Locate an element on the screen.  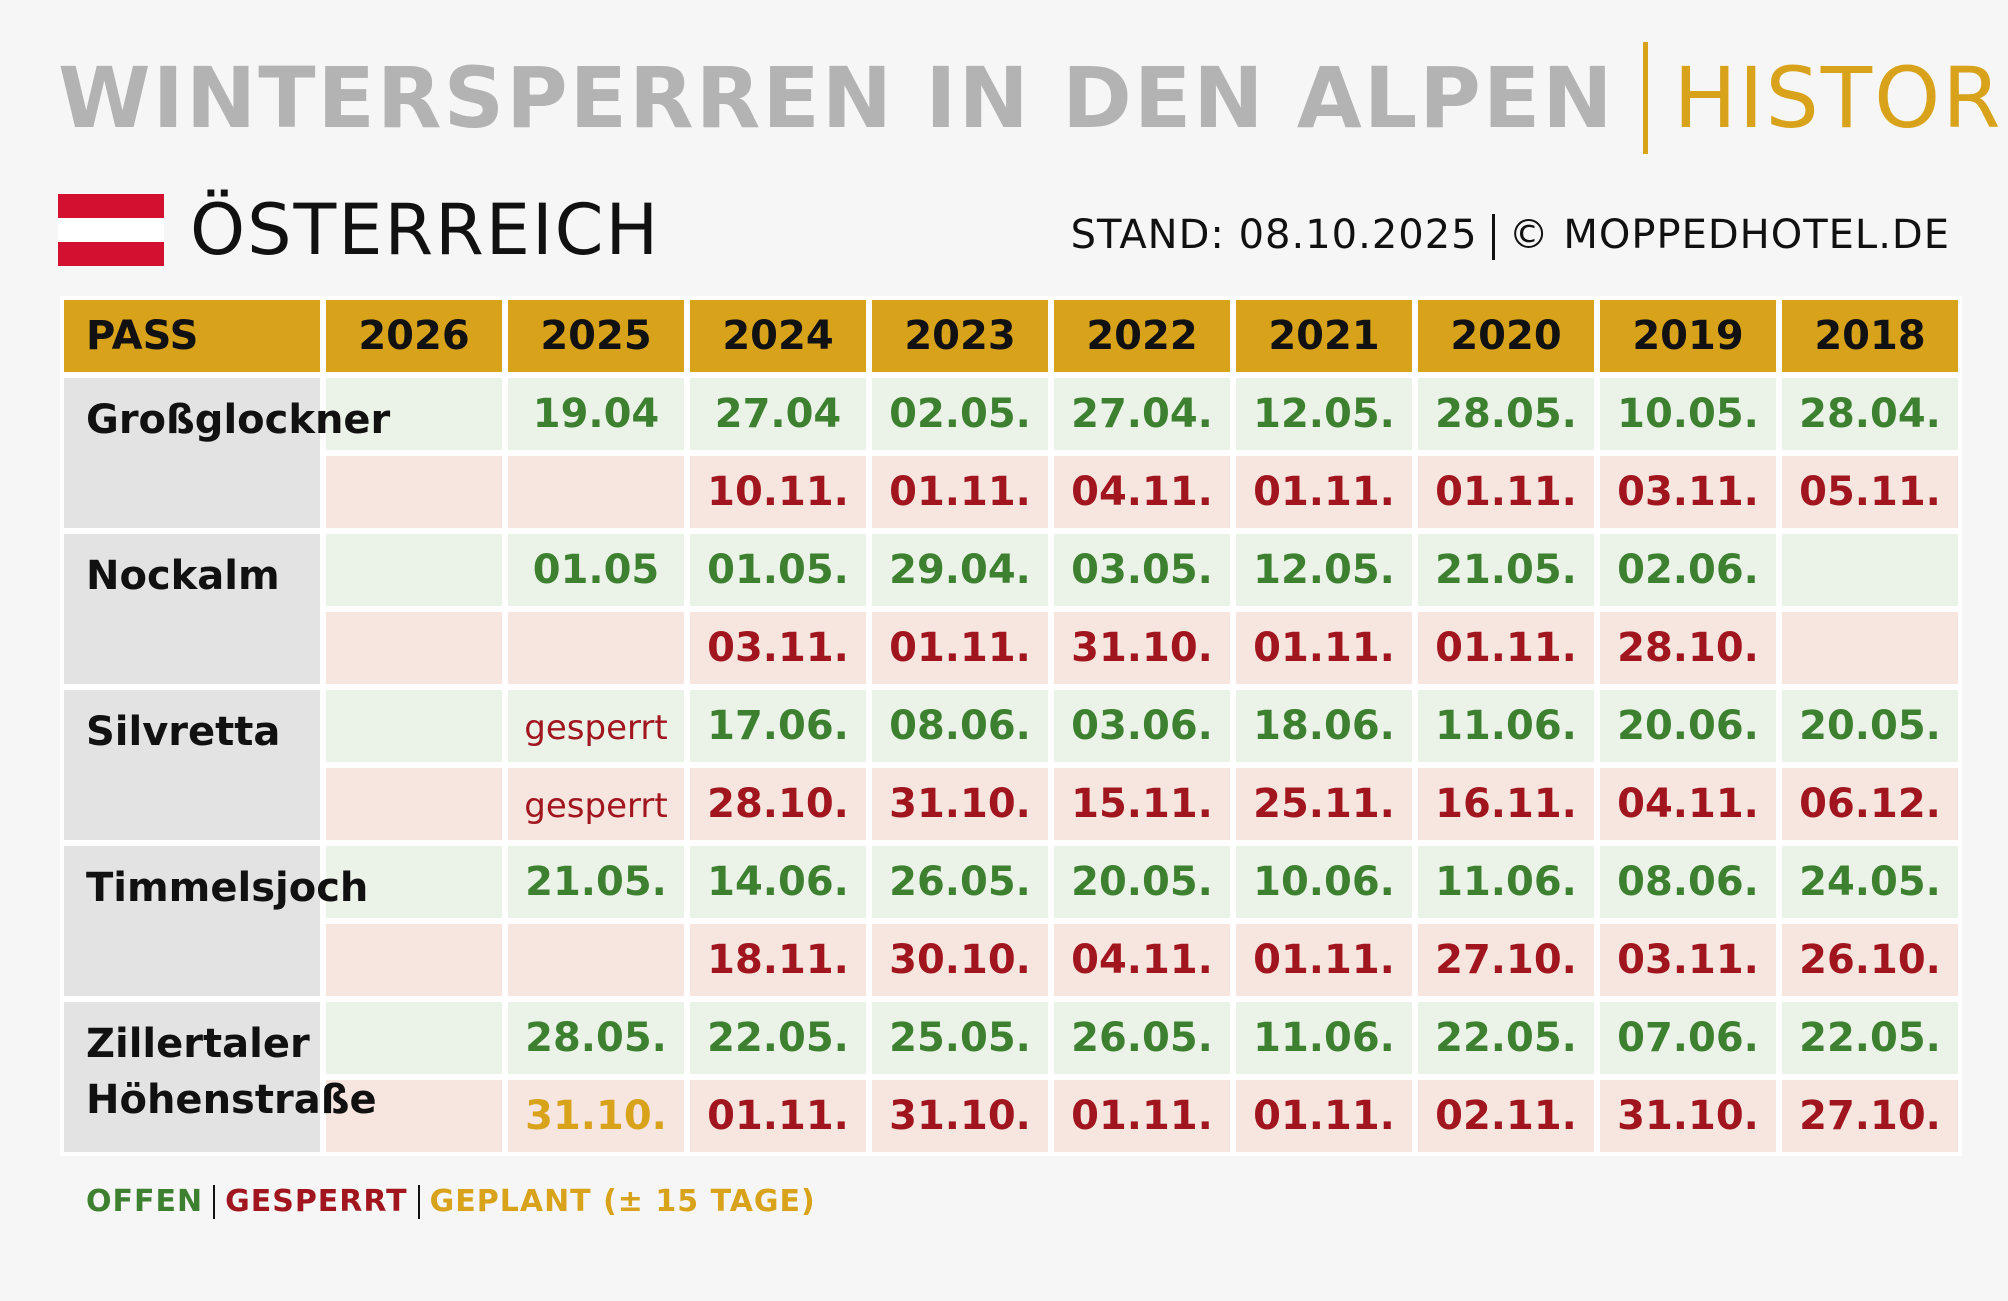
open-date-cell: 27.04 is located at coordinates (778, 414).